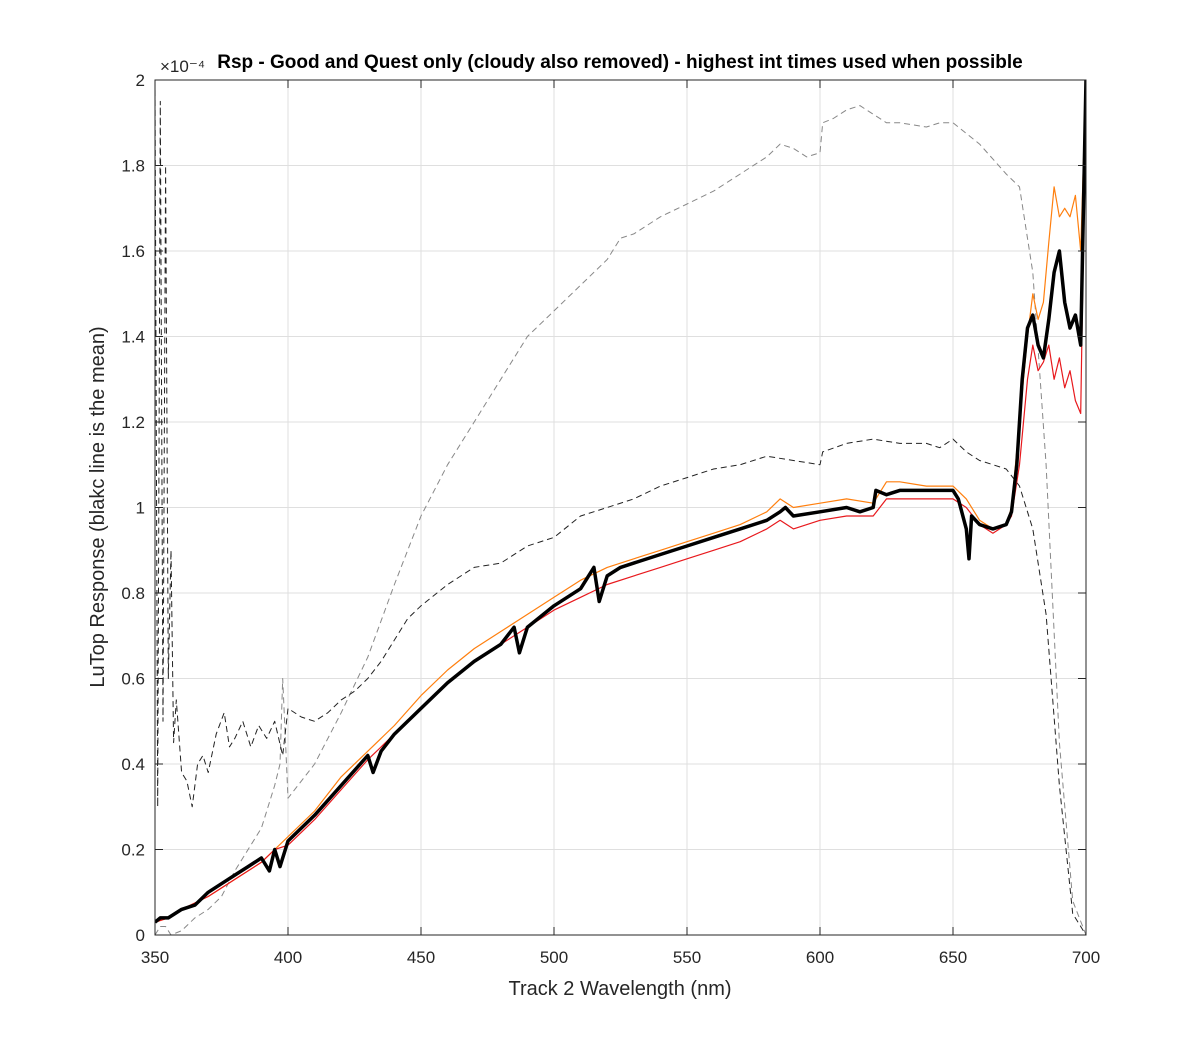  Describe the element at coordinates (98, 506) in the screenshot. I see `y-axis-label: LuTop Response (blakc line is the mean)` at that location.